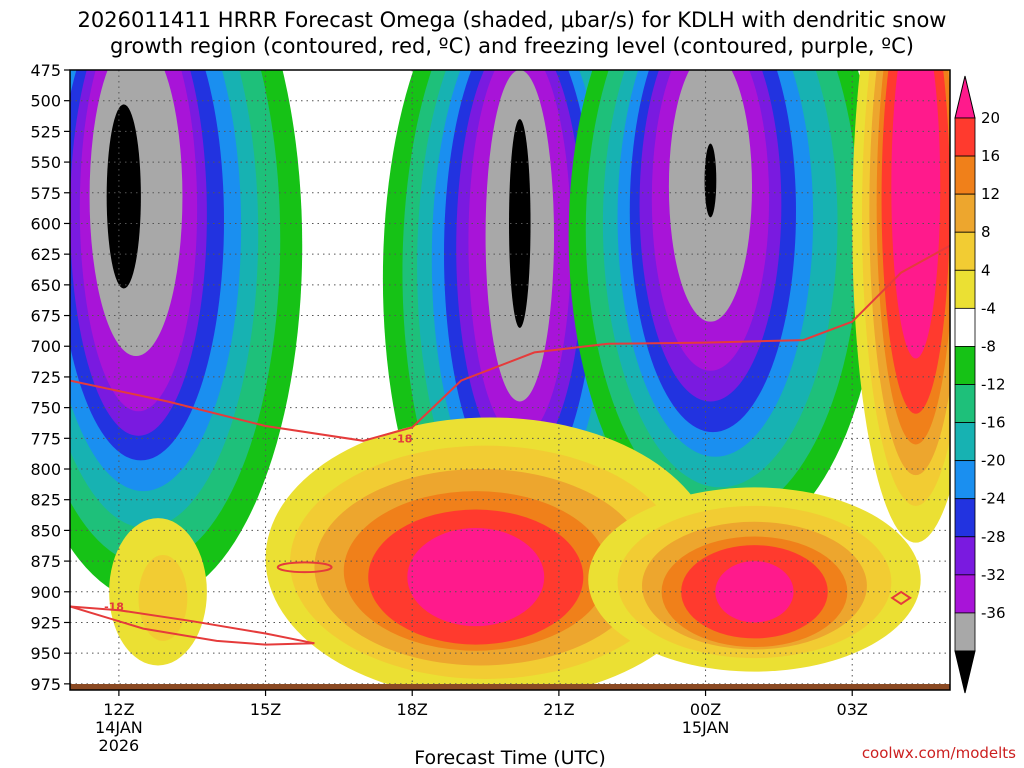 The width and height of the screenshot is (1024, 768). I want to click on contour-label-1: -18, so click(114, 607).